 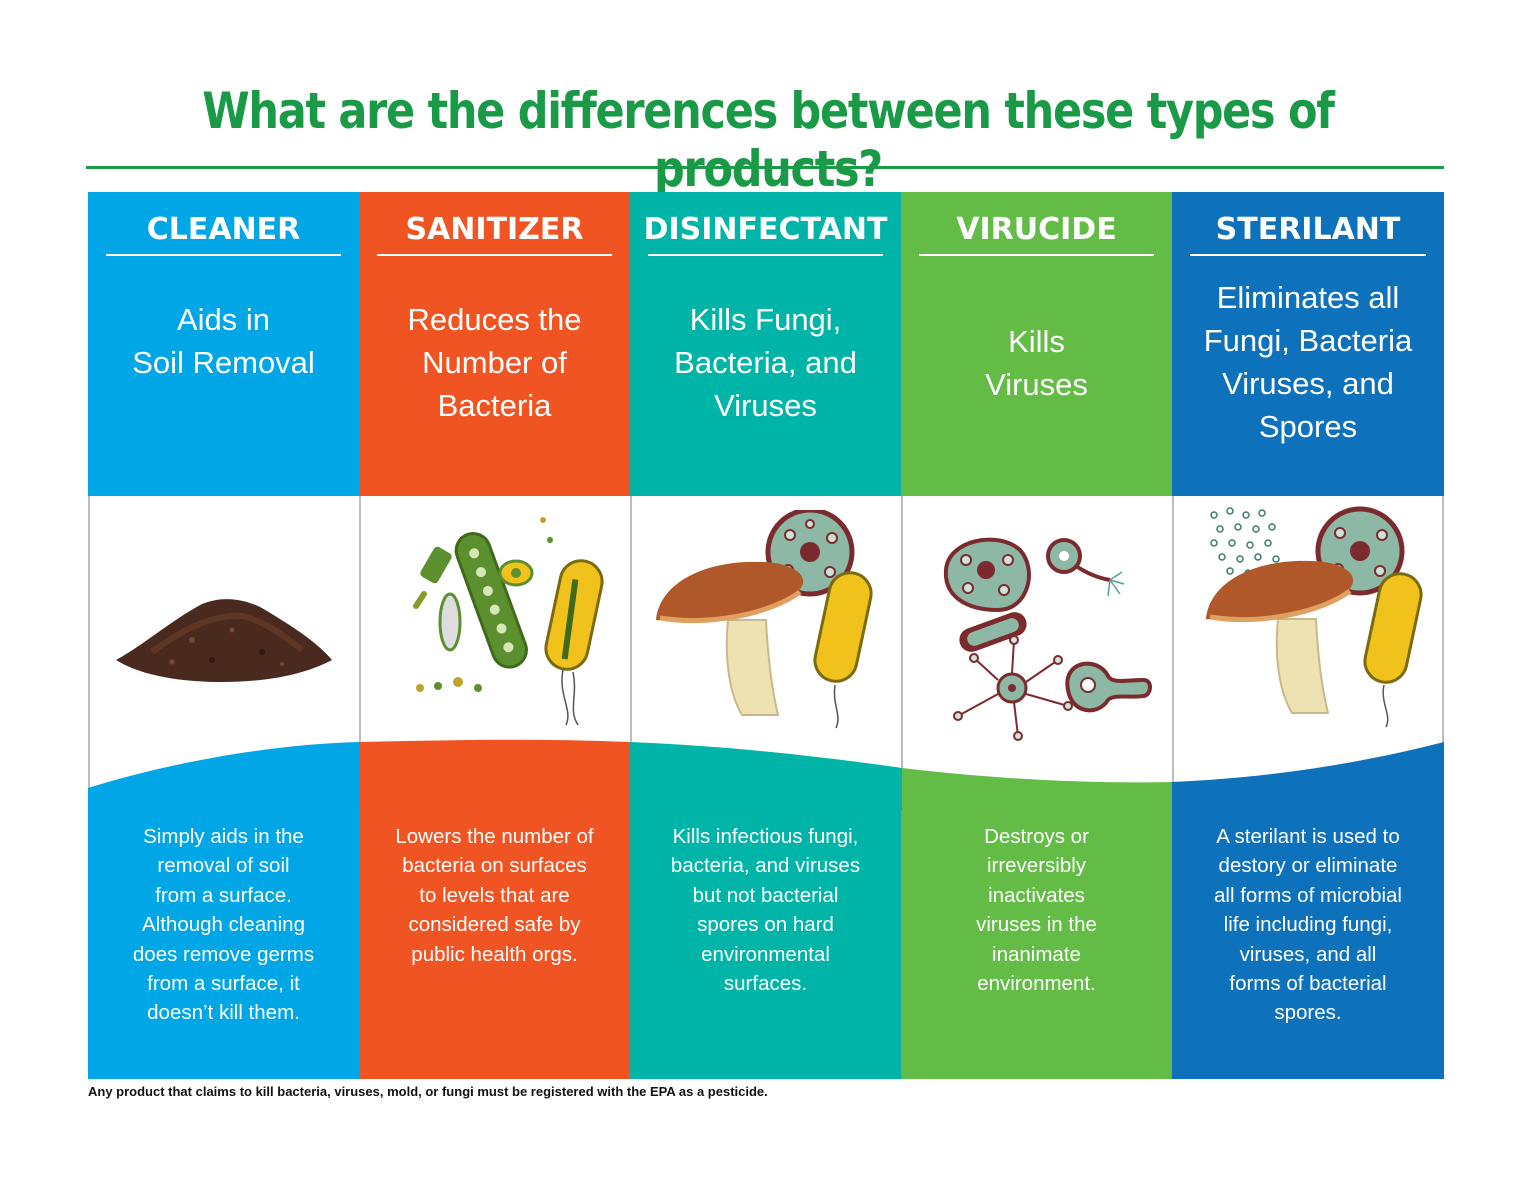 What do you see at coordinates (494, 405) in the screenshot?
I see `summary-line: Bacteria` at bounding box center [494, 405].